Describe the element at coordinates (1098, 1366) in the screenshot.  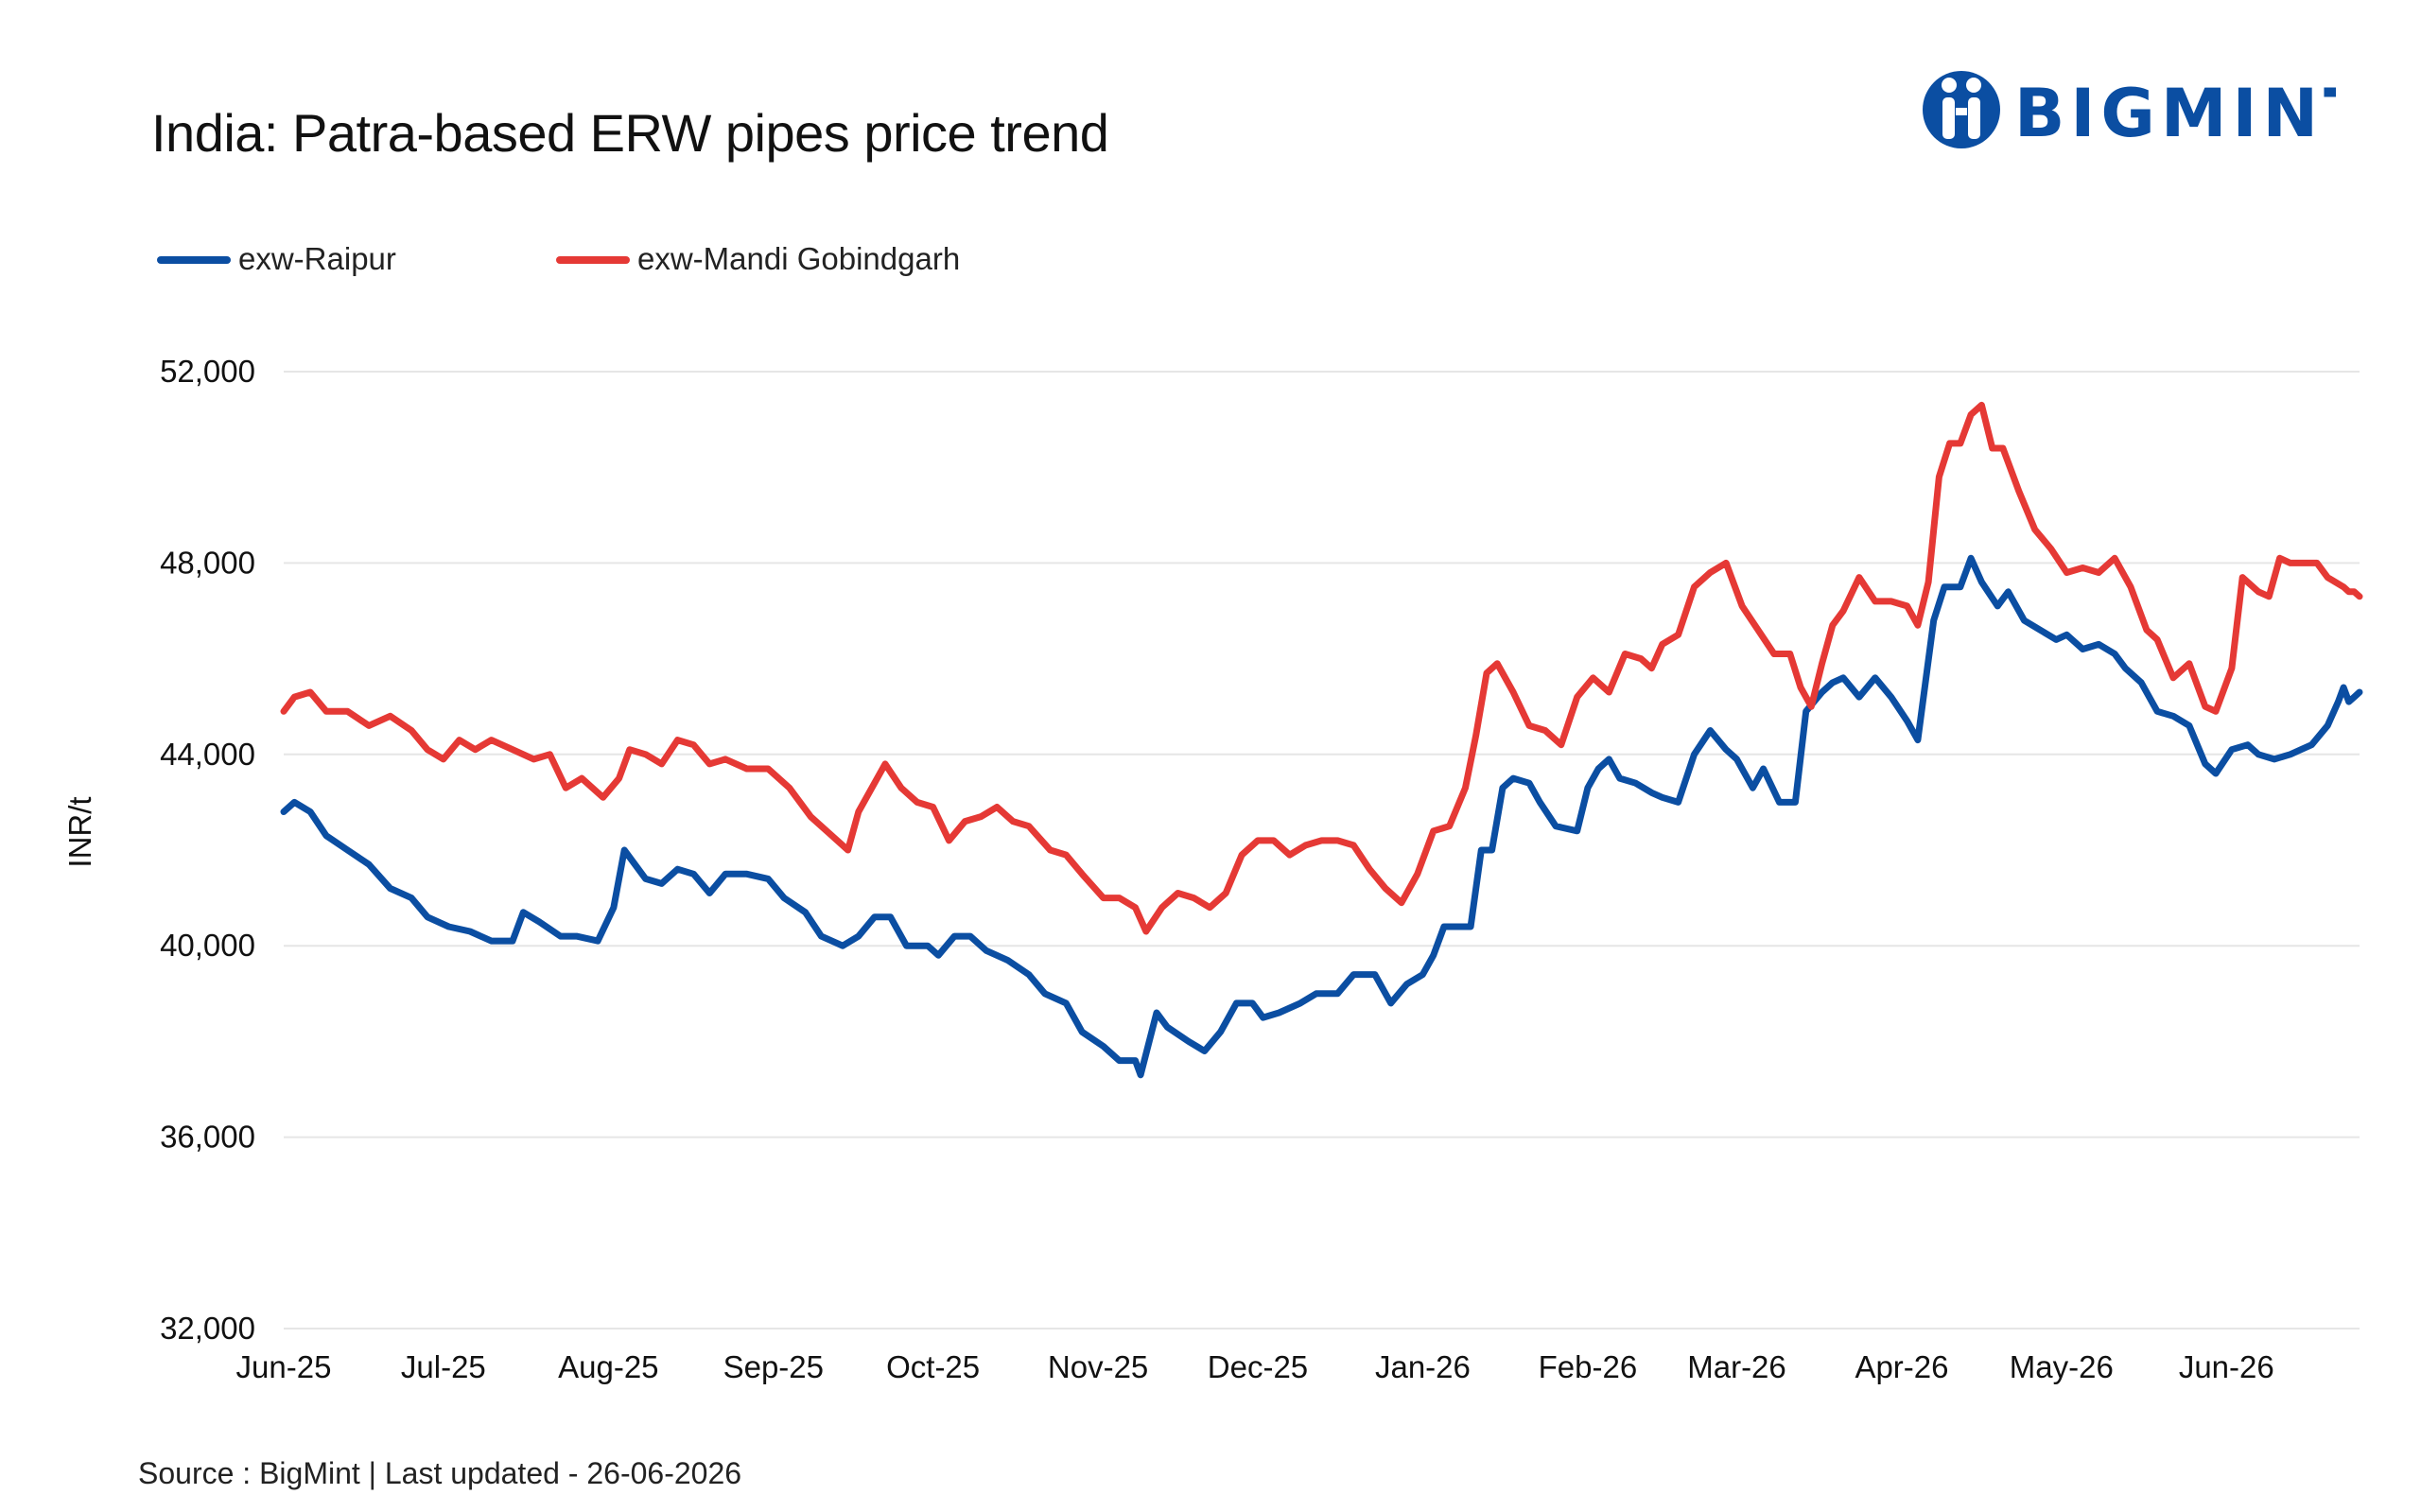
I see `x-tick-label: Nov-25` at that location.